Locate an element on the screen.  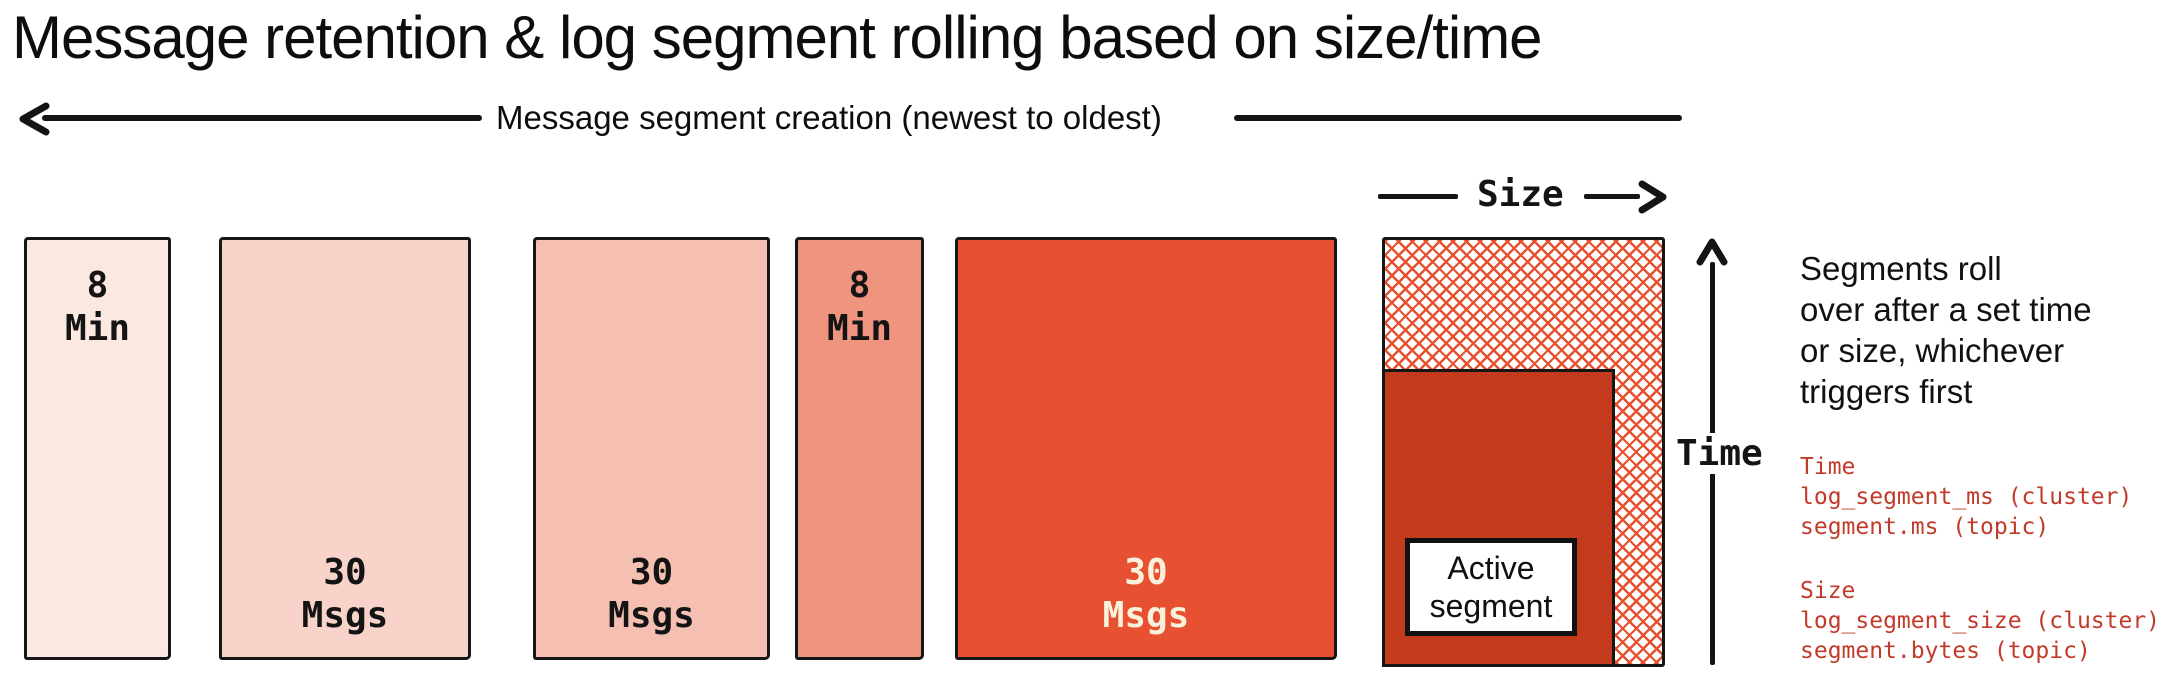
segment-box-2: 30 Msgs is located at coordinates (345, 448).